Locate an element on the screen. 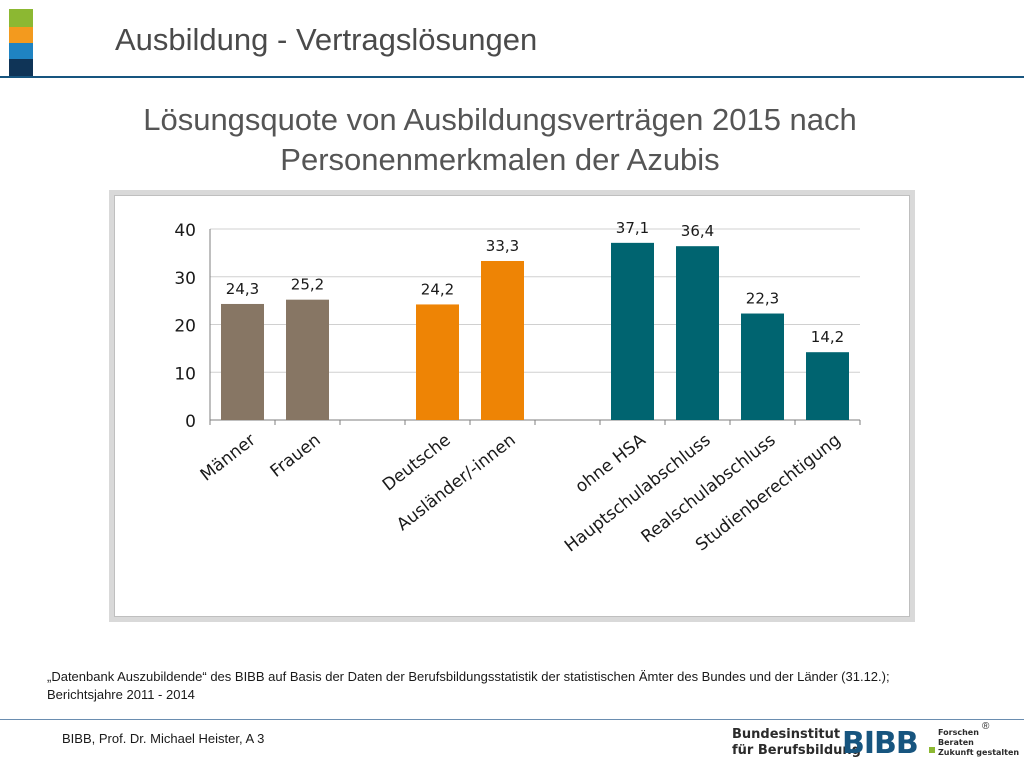  page-title: Ausbildung - Vertragslösungen is located at coordinates (326, 39).